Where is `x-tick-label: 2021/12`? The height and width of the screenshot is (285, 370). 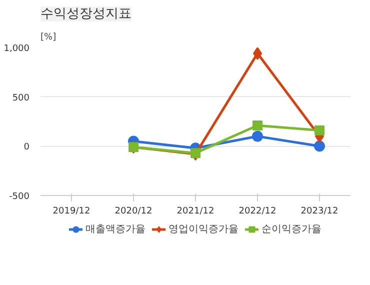
x-tick-label: 2021/12 is located at coordinates (195, 211).